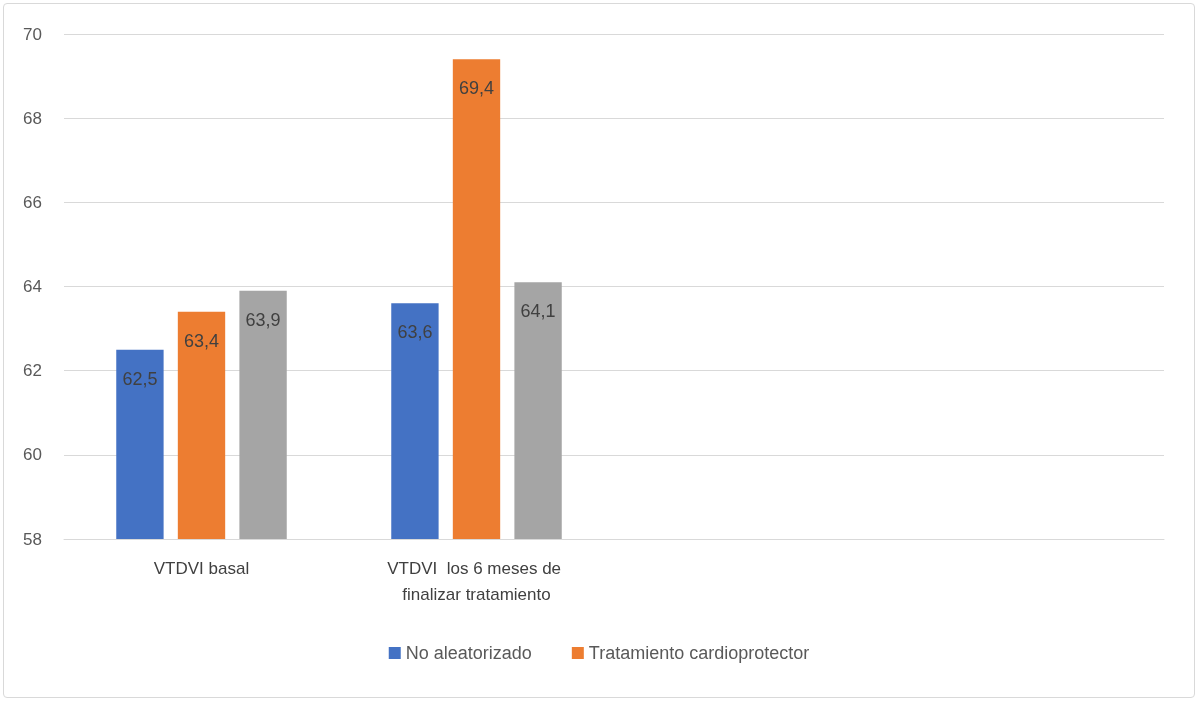  Describe the element at coordinates (201, 340) in the screenshot. I see `data-label: 63,4` at that location.